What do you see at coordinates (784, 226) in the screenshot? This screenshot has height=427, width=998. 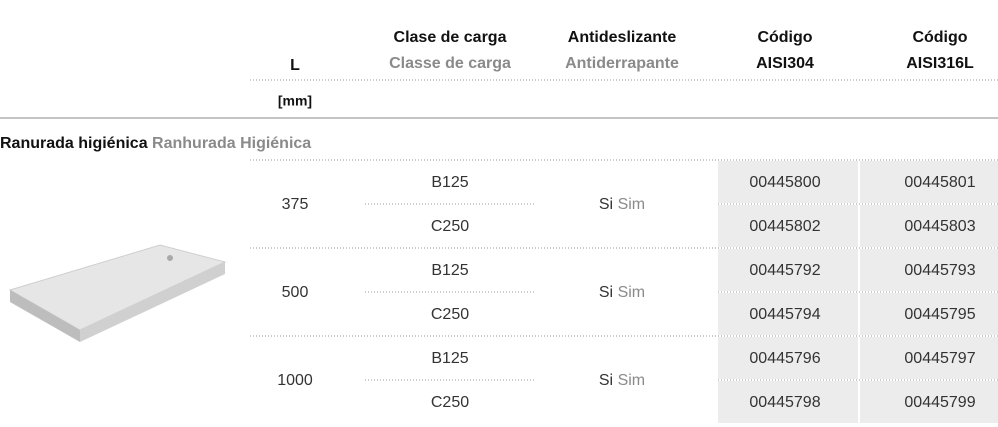 I see `code: 00445802` at bounding box center [784, 226].